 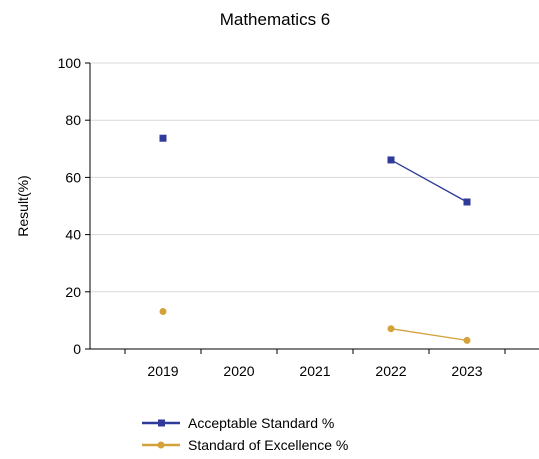 I want to click on y-axis: 0 20 40 60 80 100, so click(x=74, y=206).